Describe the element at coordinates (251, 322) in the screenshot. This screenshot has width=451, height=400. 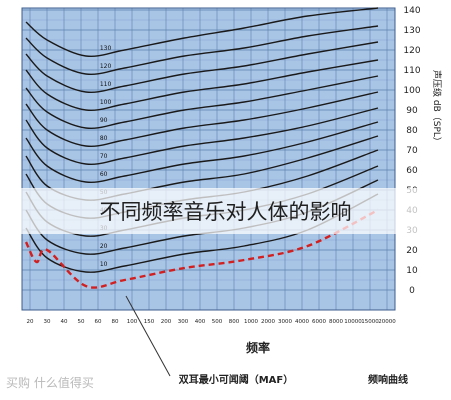
I see `x-tick-label: 1000` at that location.